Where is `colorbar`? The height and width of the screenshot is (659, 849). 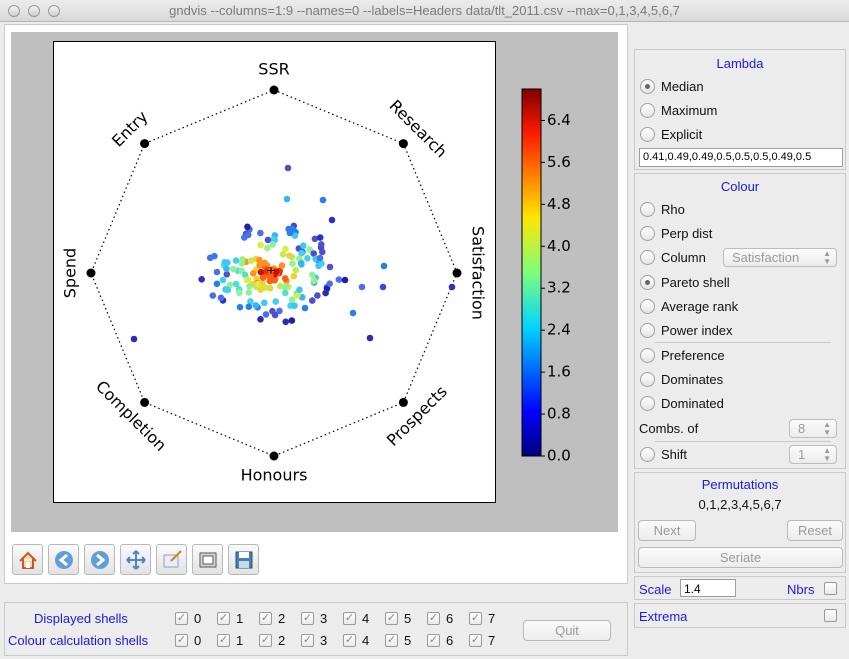
colorbar is located at coordinates (531, 272).